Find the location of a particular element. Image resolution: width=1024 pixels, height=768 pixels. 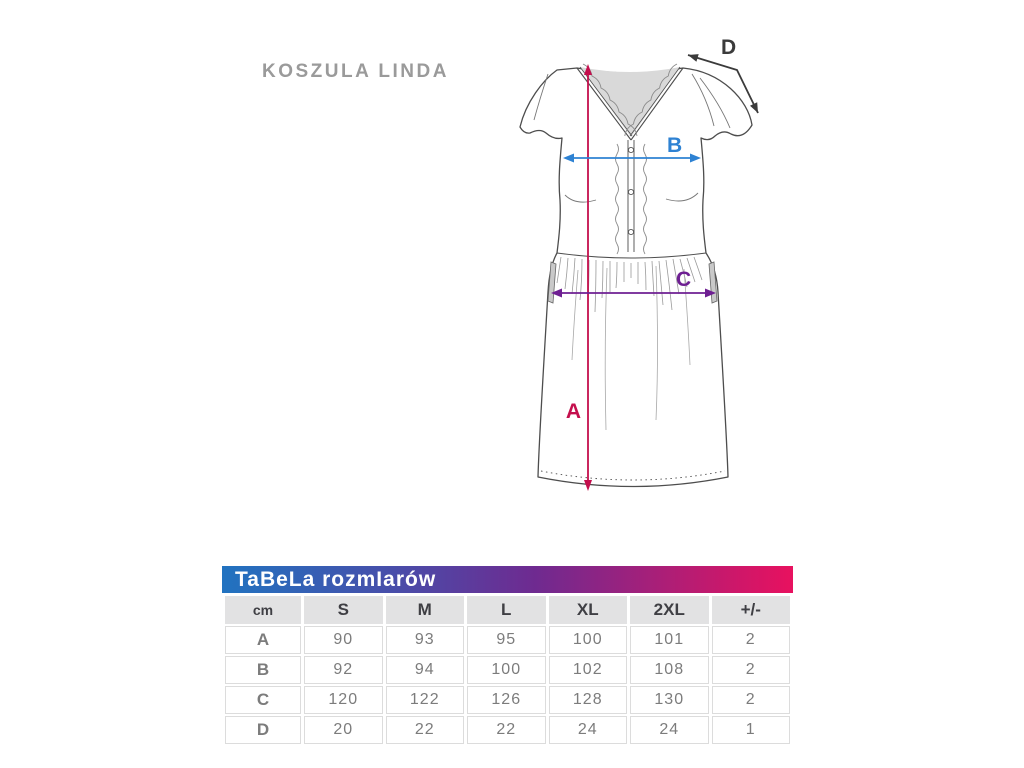

vneck-right-band is located at coordinates (655, 101).